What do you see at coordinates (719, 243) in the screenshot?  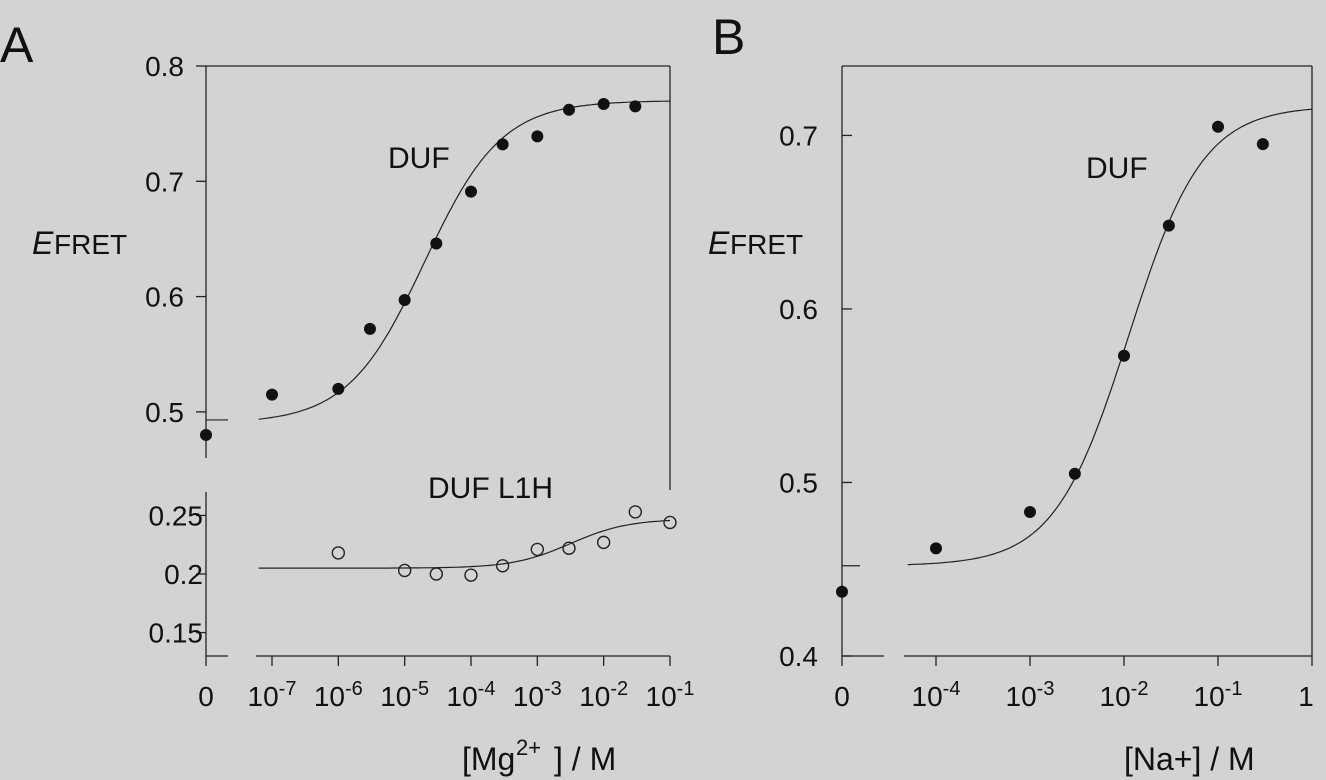 I see `panel-b-ylabel-main: E` at bounding box center [719, 243].